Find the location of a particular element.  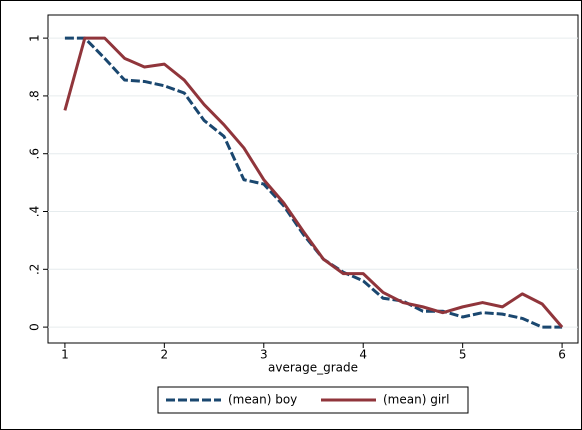

x-axis-title: average_grade is located at coordinates (313, 368).